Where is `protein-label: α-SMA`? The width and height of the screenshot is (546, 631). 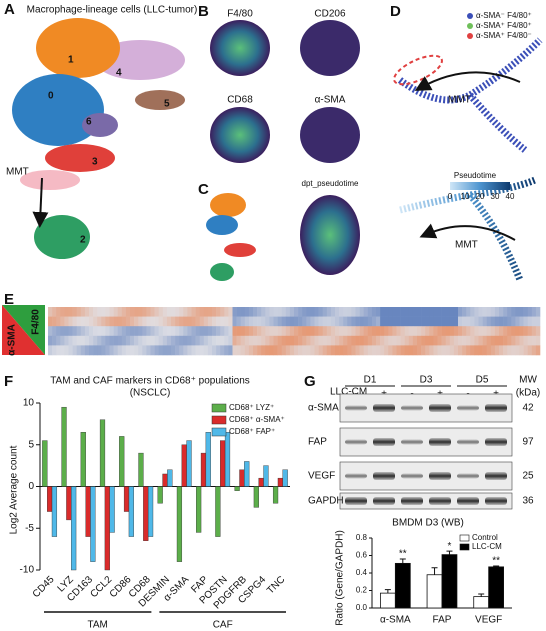 protein-label: α-SMA is located at coordinates (323, 408).